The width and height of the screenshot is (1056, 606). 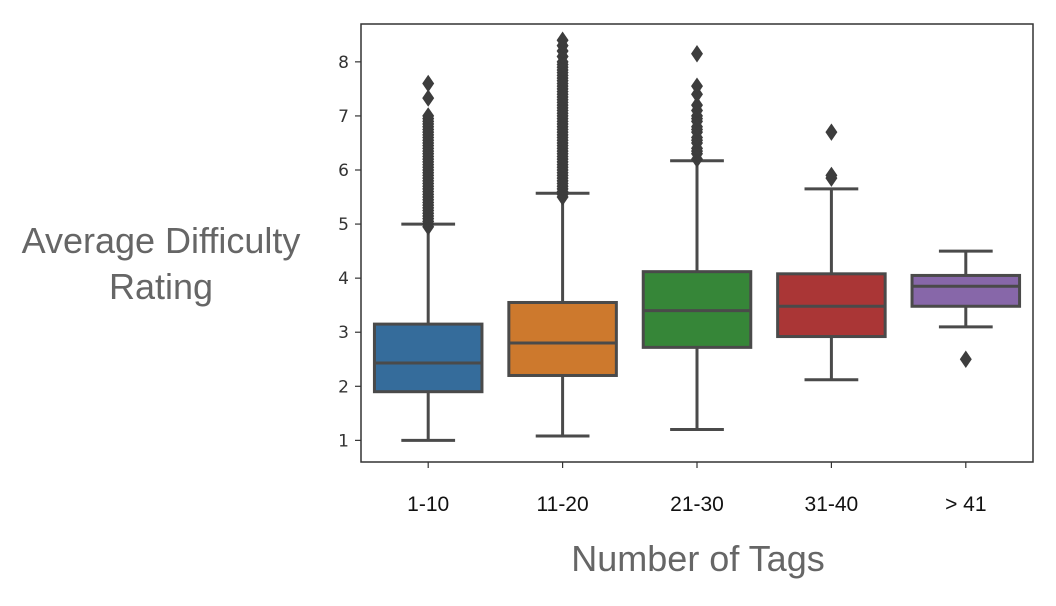 I want to click on y-tick-label: 7, so click(x=343, y=117).